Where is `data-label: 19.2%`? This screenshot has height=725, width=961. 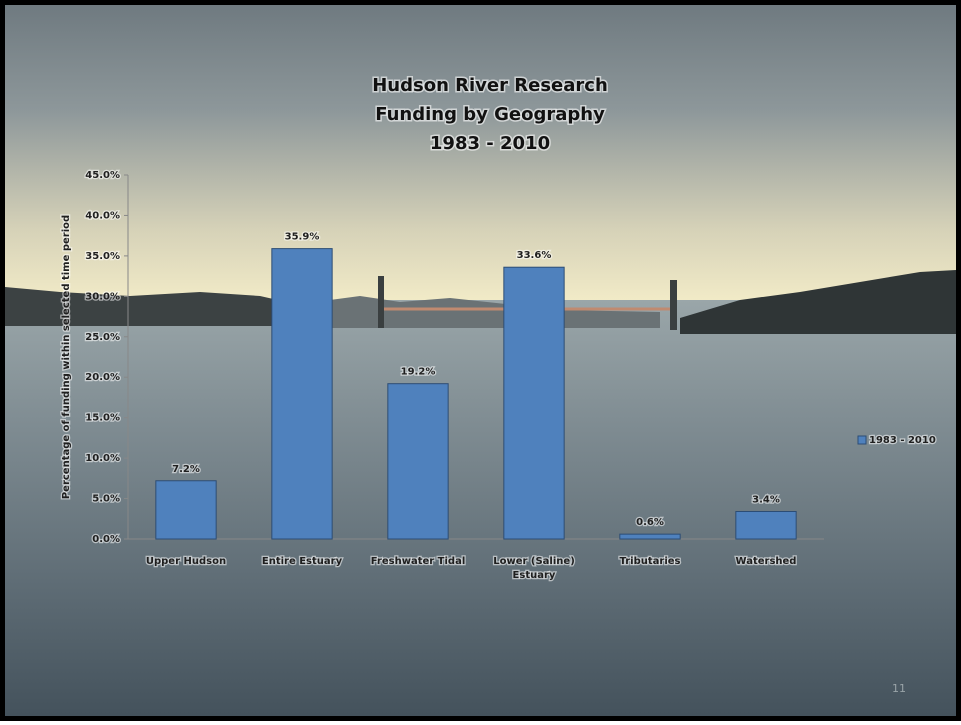
data-label: 19.2% is located at coordinates (418, 372).